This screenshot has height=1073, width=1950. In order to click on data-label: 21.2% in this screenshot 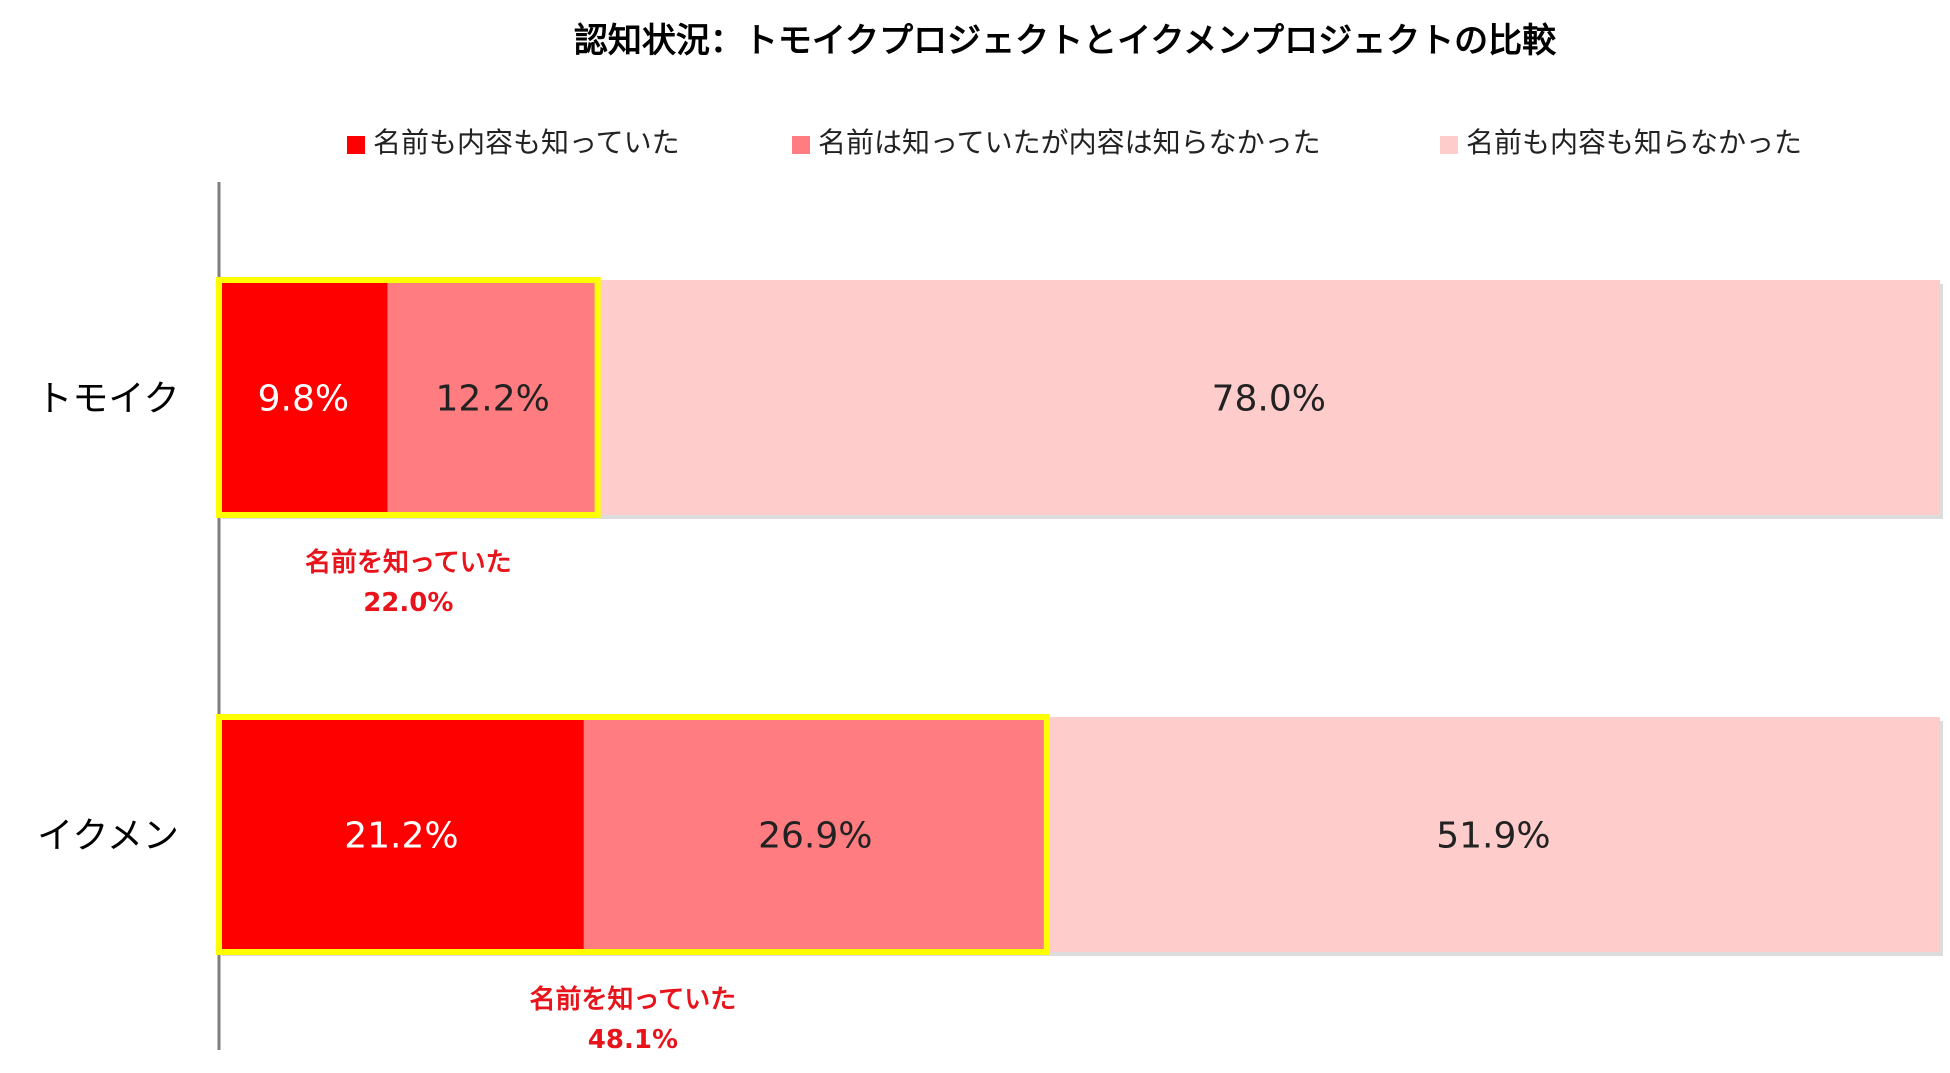, I will do `click(401, 836)`.